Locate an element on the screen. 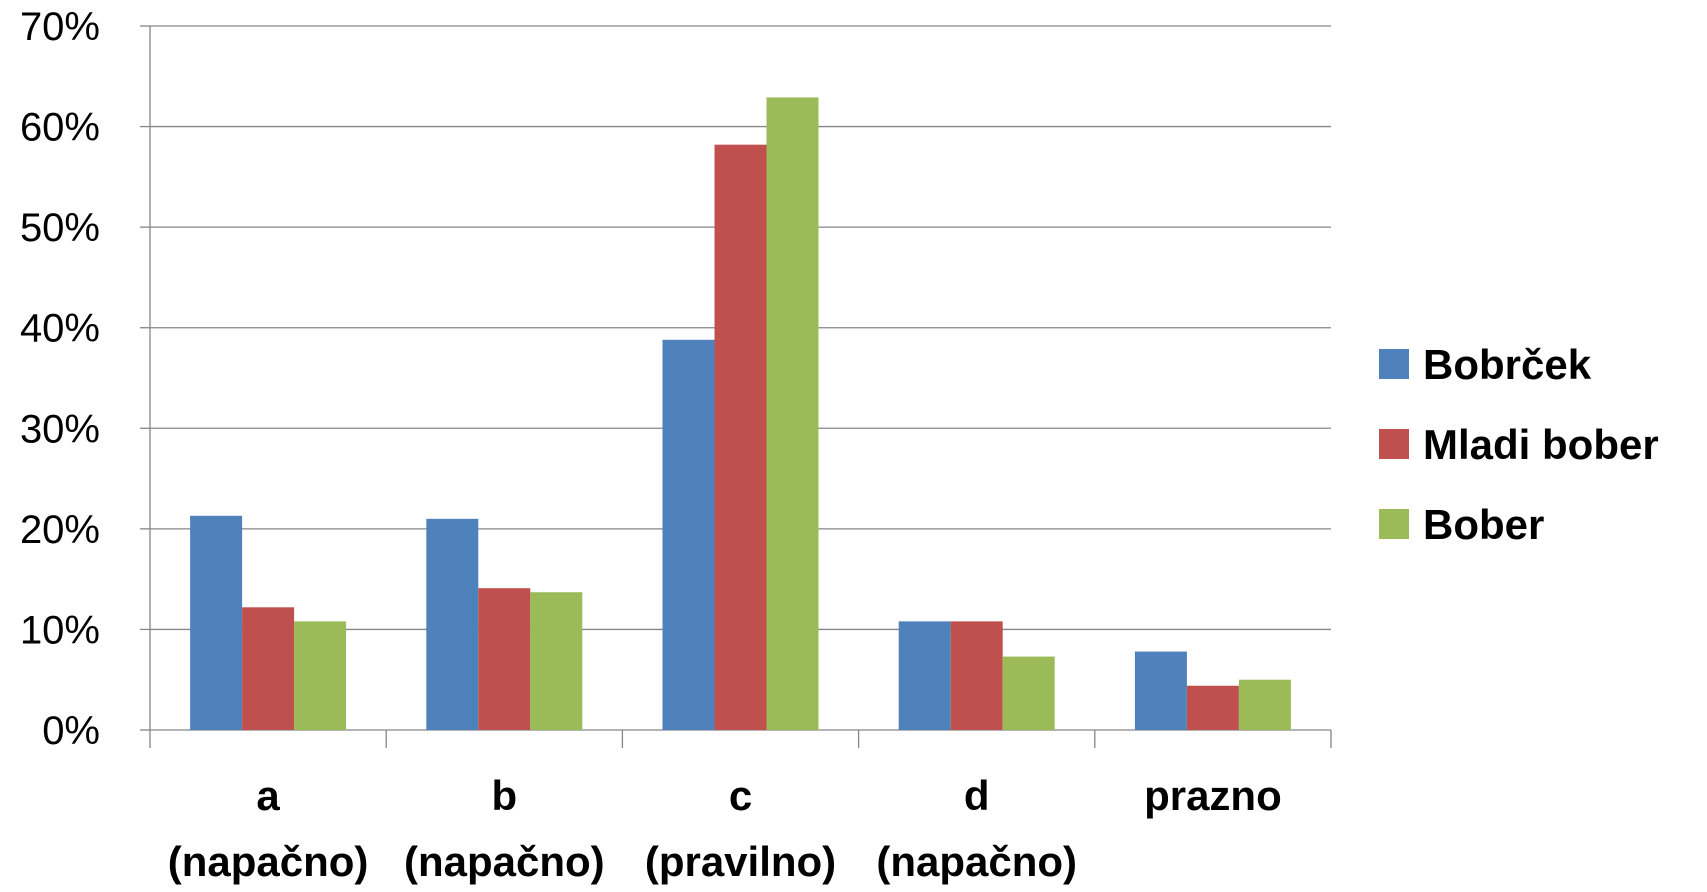 The width and height of the screenshot is (1707, 892). y-tick-label: 50% is located at coordinates (60, 228).